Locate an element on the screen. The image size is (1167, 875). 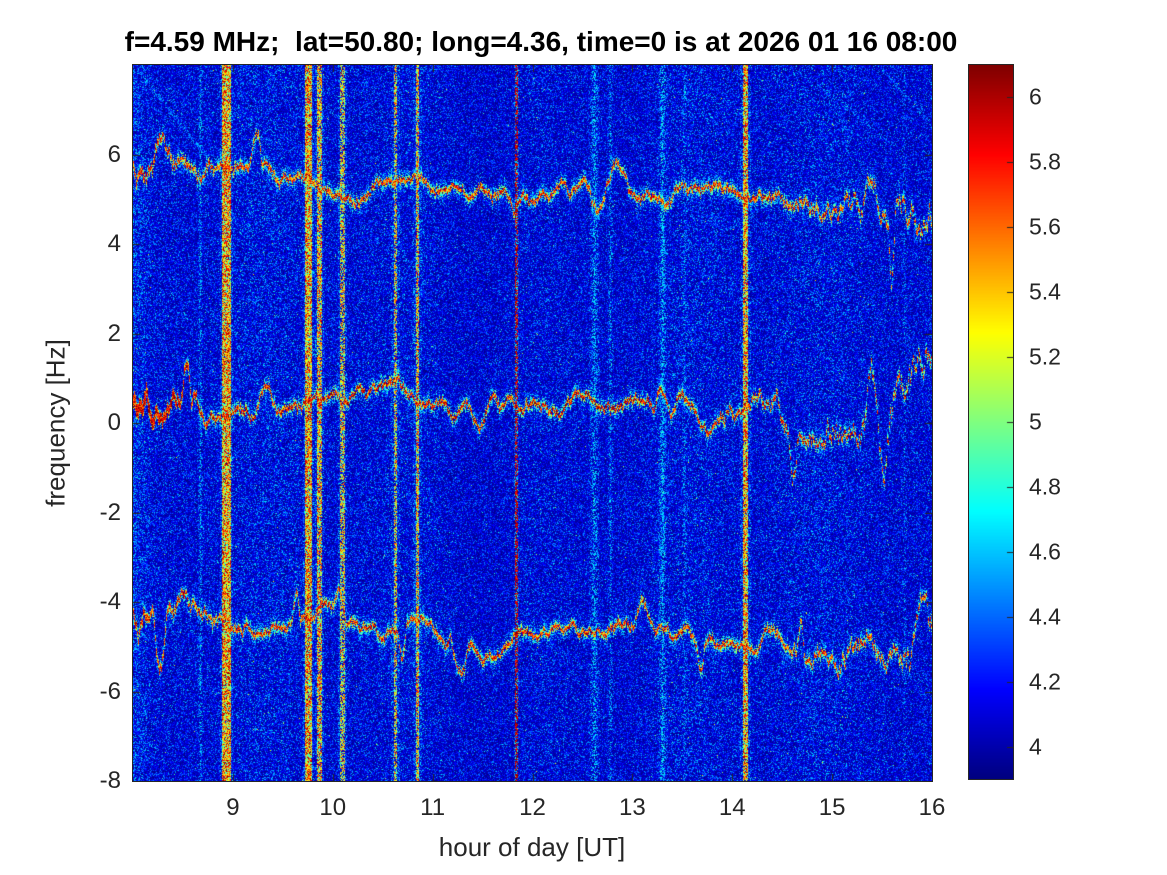
x-tick-label: 10 is located at coordinates (333, 807).